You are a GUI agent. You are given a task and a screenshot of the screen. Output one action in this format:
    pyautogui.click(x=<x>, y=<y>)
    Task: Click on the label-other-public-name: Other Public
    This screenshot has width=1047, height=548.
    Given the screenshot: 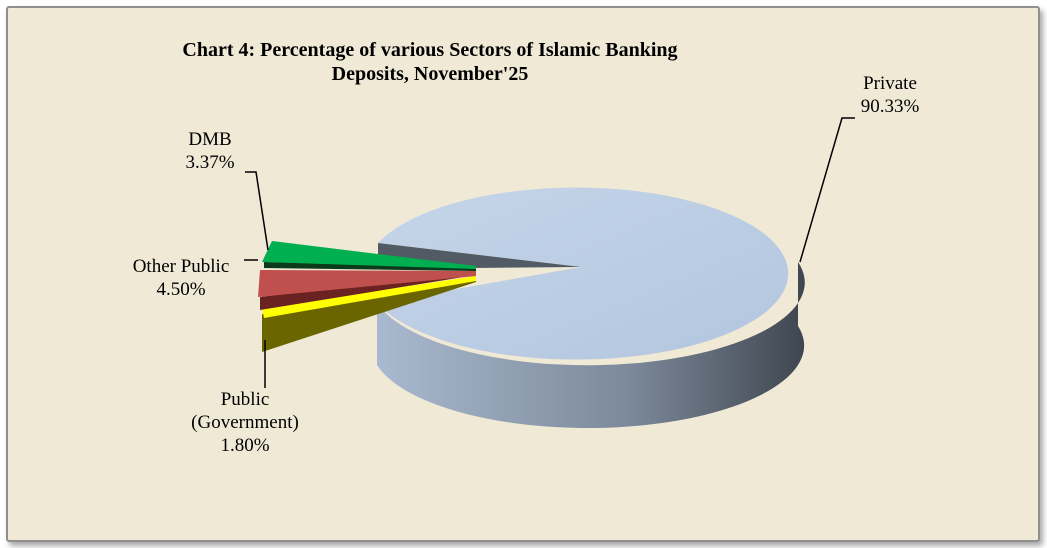 What is the action you would take?
    pyautogui.click(x=181, y=266)
    